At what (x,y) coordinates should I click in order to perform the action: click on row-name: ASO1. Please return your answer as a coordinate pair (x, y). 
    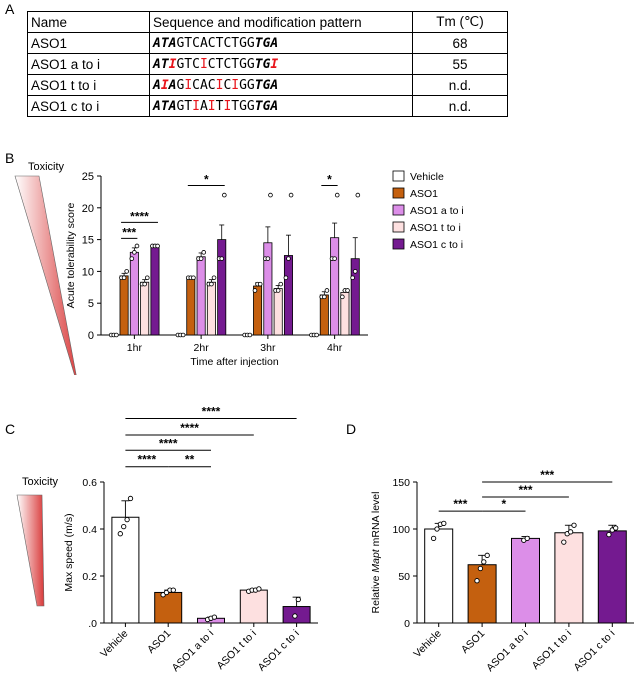
    Looking at the image, I should click on (88, 43).